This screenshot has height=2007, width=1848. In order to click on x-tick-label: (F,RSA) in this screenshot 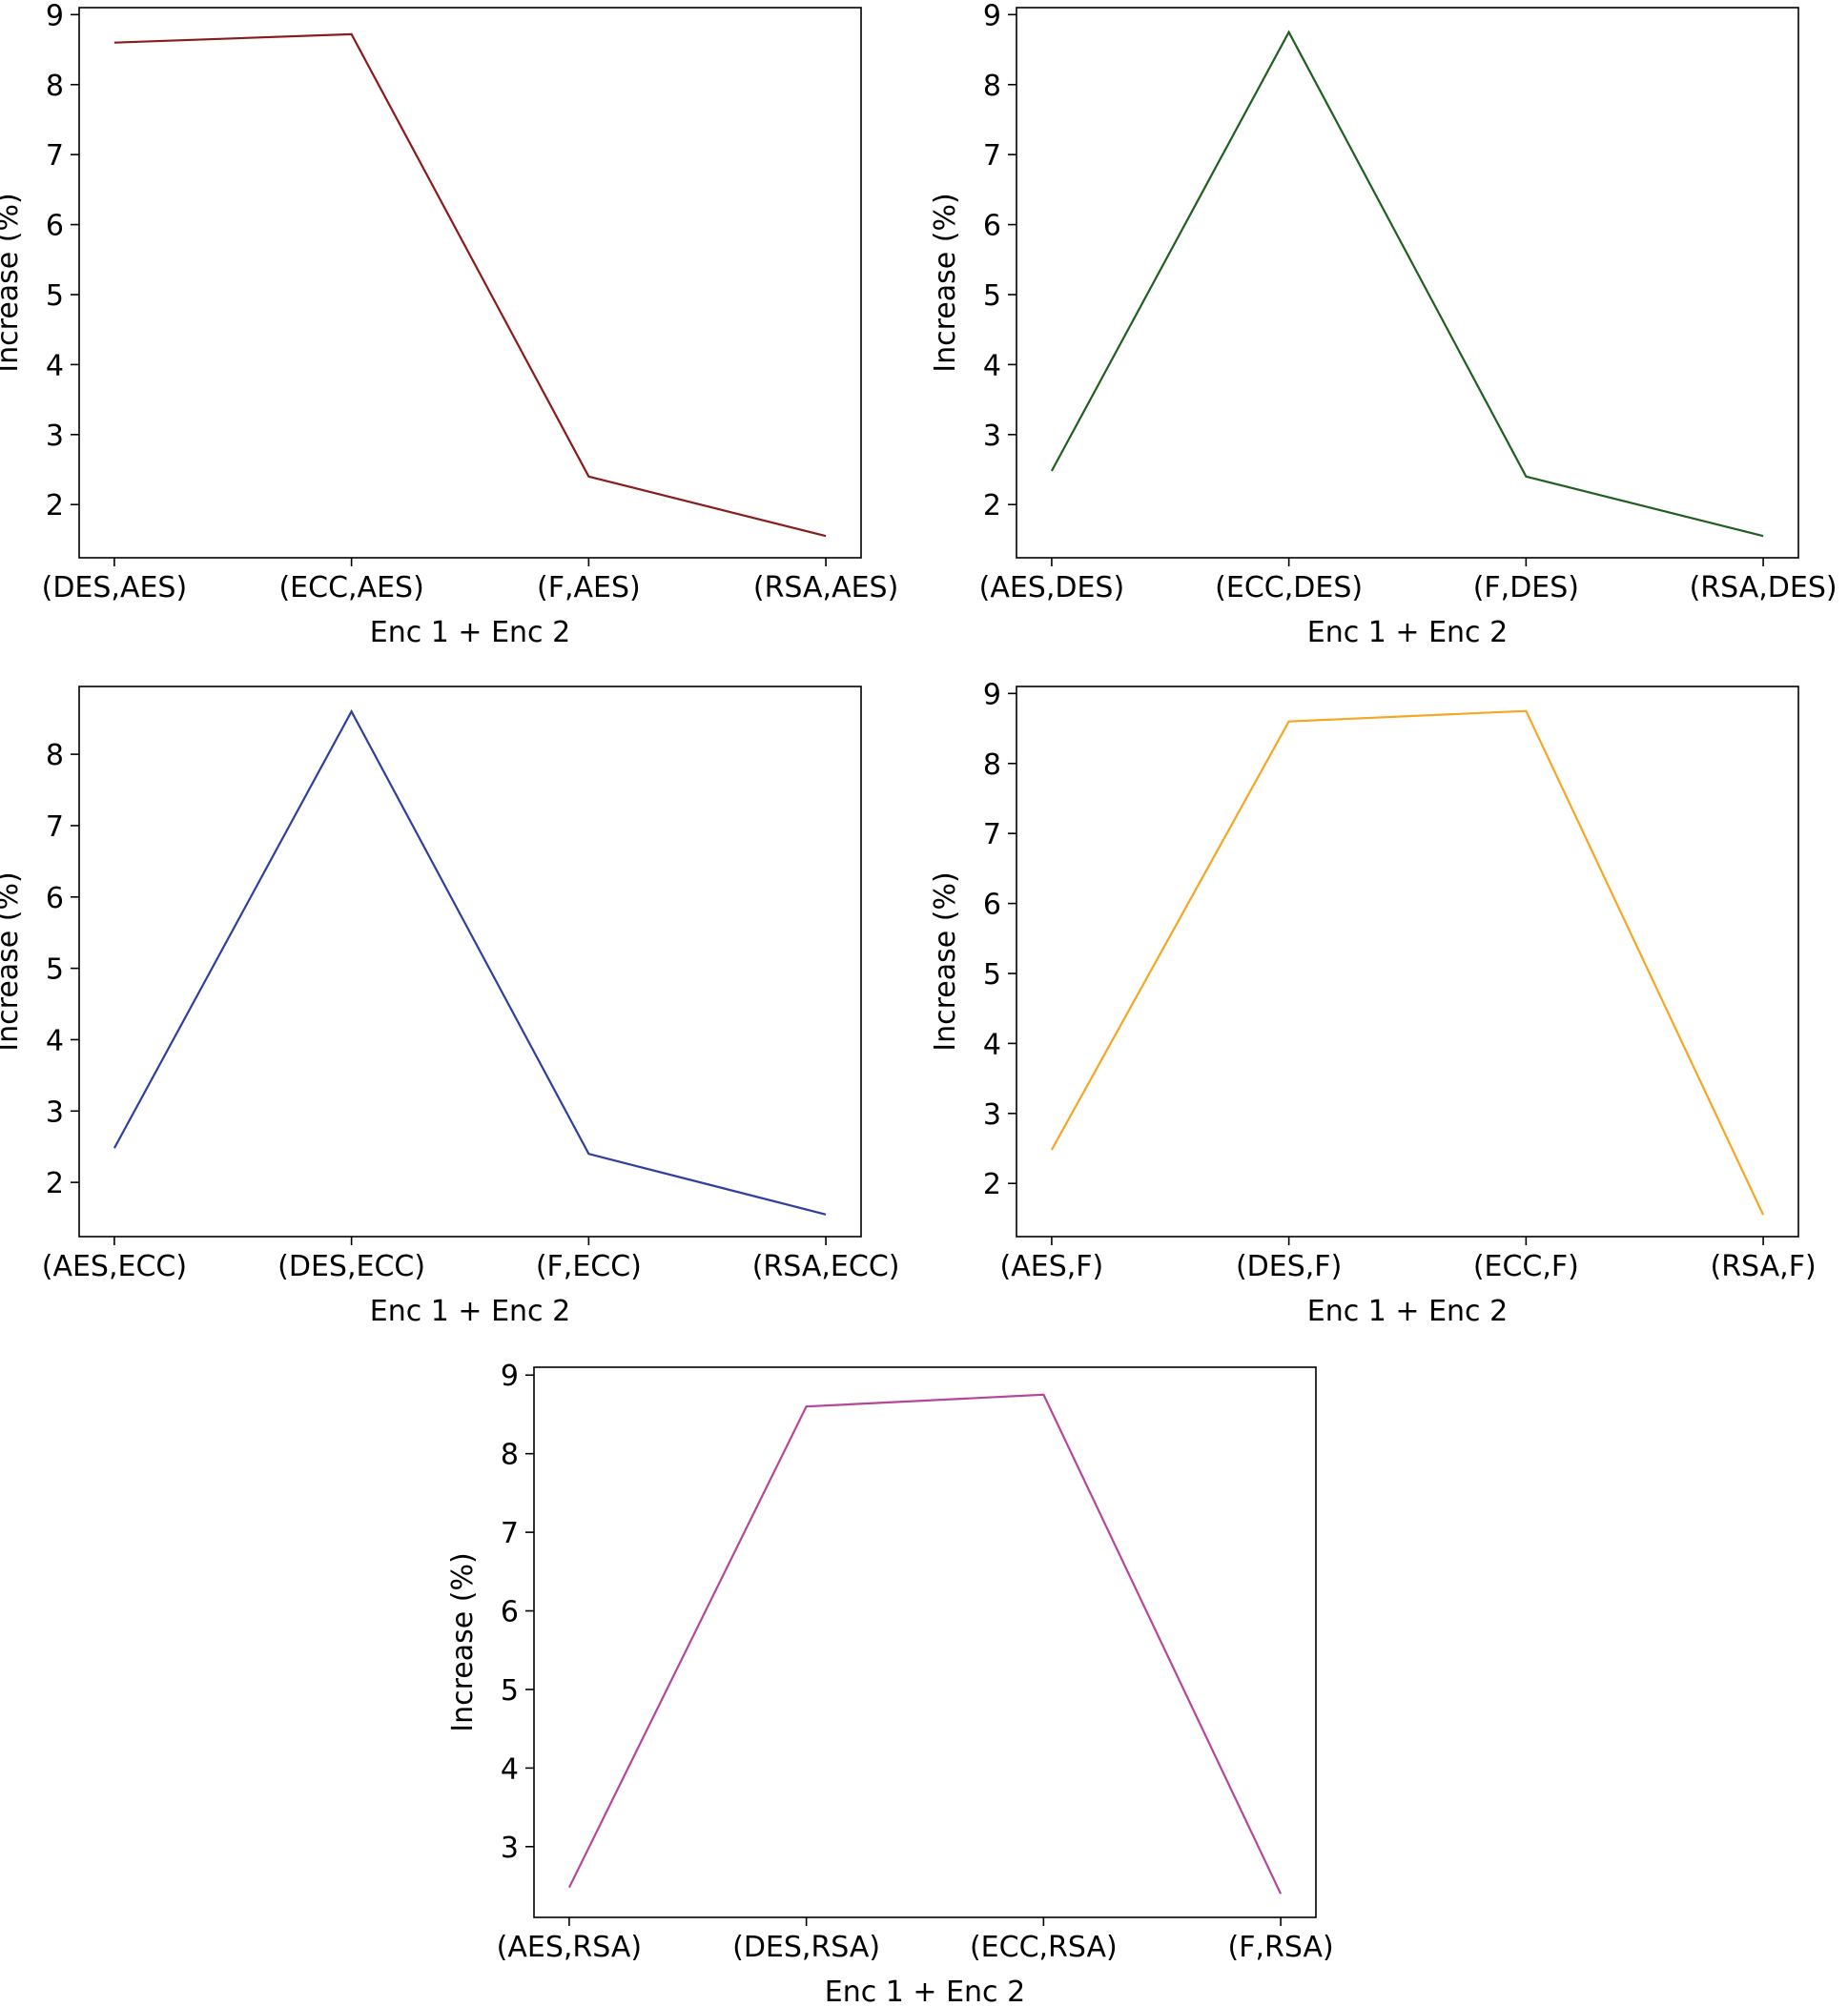, I will do `click(1281, 1947)`.